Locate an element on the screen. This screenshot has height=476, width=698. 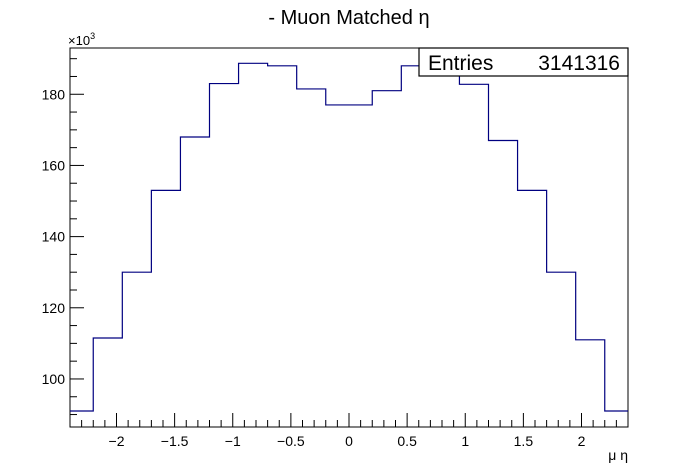
y-axis-multiplier-exponent: 3 is located at coordinates (92, 36).